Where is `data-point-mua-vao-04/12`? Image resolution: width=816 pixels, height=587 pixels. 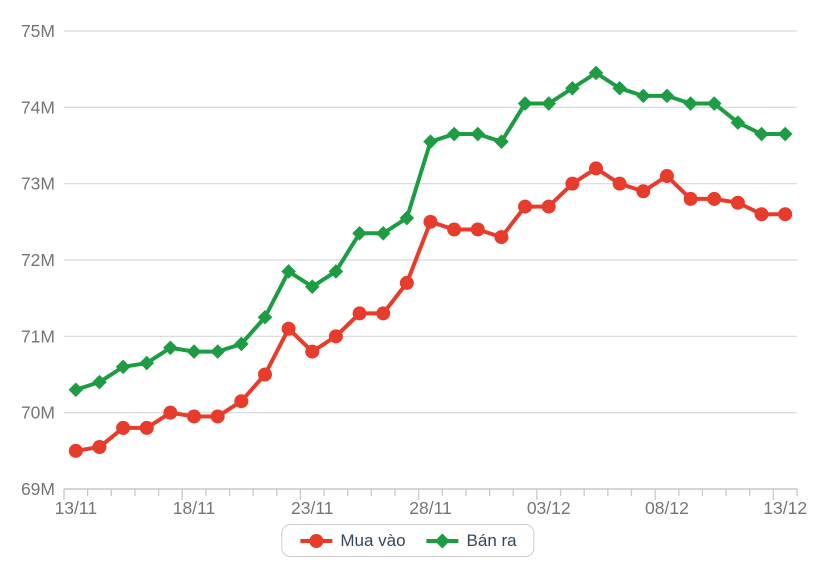
data-point-mua-vao-04/12 is located at coordinates (572, 183).